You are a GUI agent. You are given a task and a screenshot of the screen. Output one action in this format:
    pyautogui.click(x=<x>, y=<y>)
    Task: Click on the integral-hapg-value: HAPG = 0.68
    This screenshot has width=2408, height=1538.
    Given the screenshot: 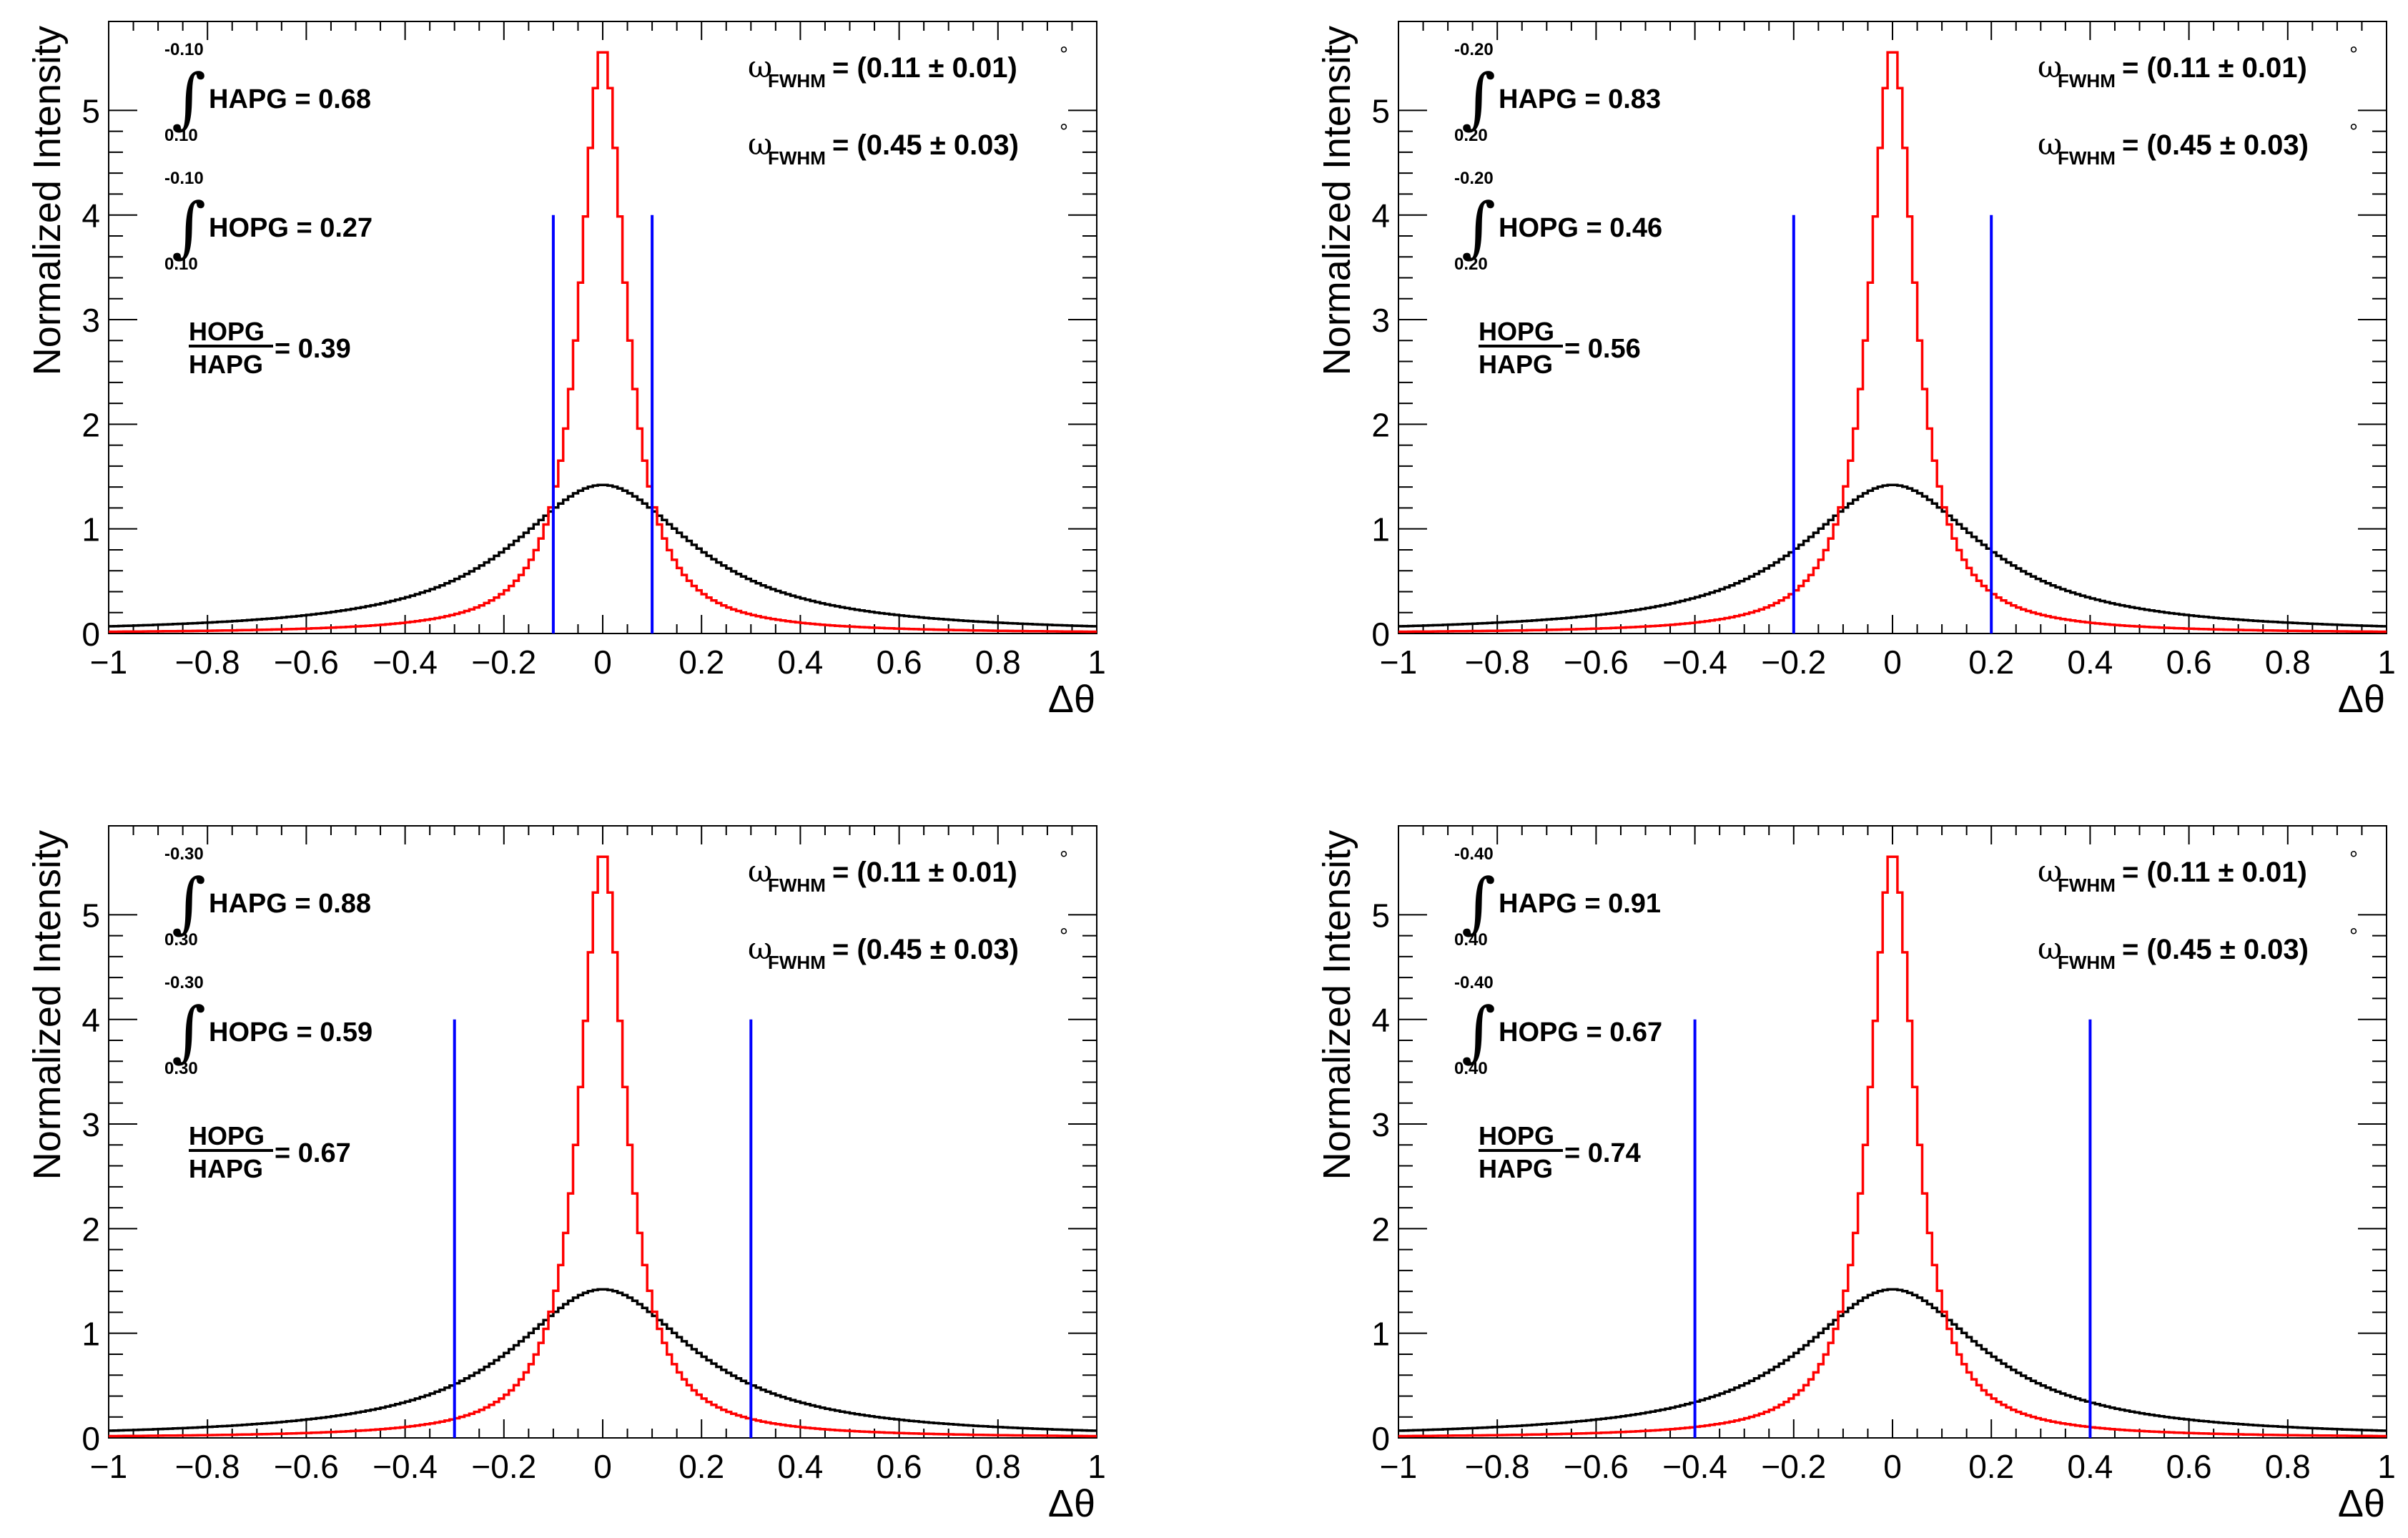 What is the action you would take?
    pyautogui.click(x=290, y=99)
    